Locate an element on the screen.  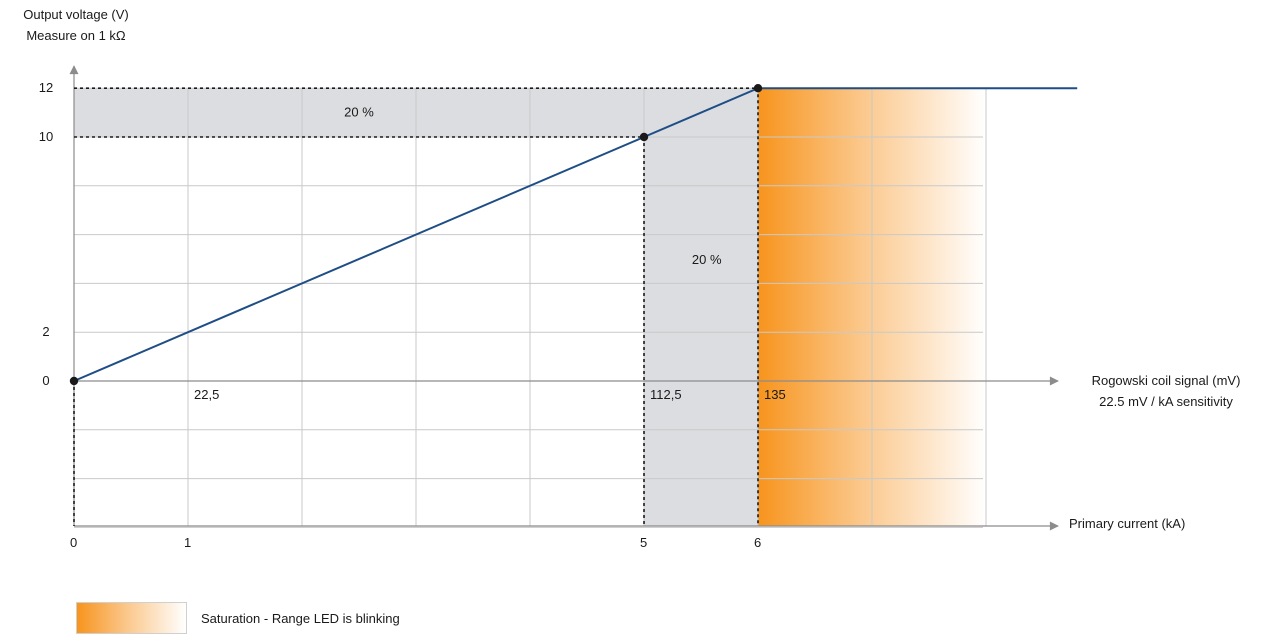
signal-tick-label: 112,5 is located at coordinates (666, 394).